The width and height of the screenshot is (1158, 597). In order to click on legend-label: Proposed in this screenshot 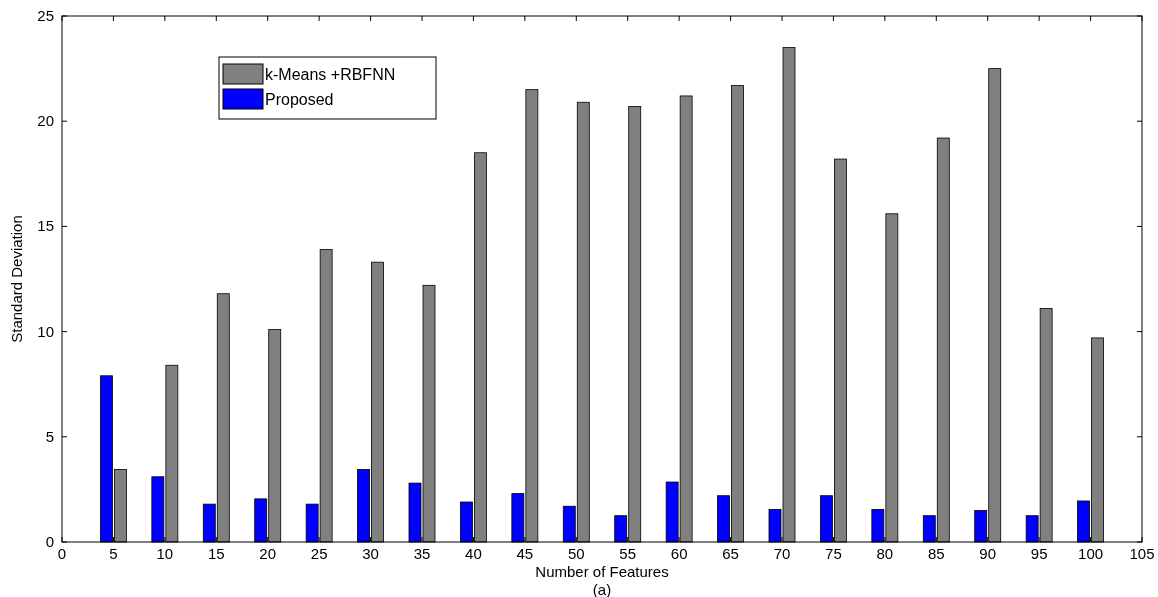, I will do `click(299, 99)`.